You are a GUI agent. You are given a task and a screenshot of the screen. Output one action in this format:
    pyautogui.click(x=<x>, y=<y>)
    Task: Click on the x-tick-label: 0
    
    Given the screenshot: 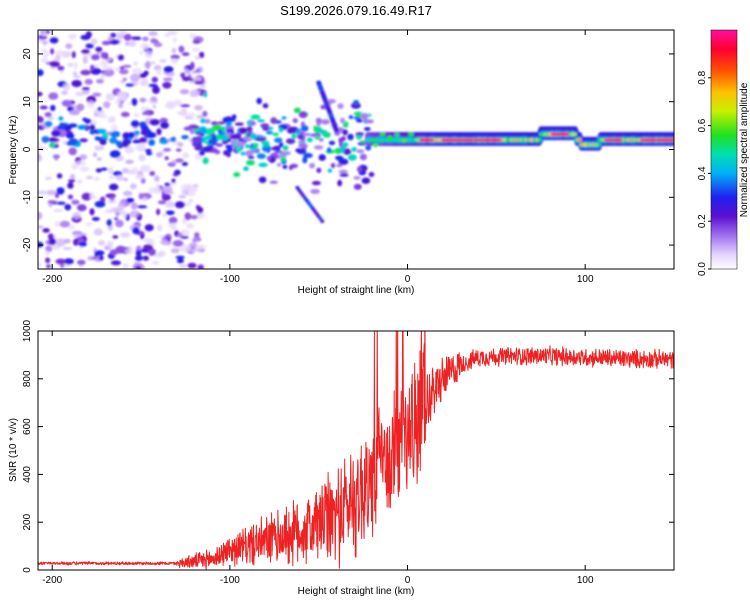 What is the action you would take?
    pyautogui.click(x=408, y=580)
    